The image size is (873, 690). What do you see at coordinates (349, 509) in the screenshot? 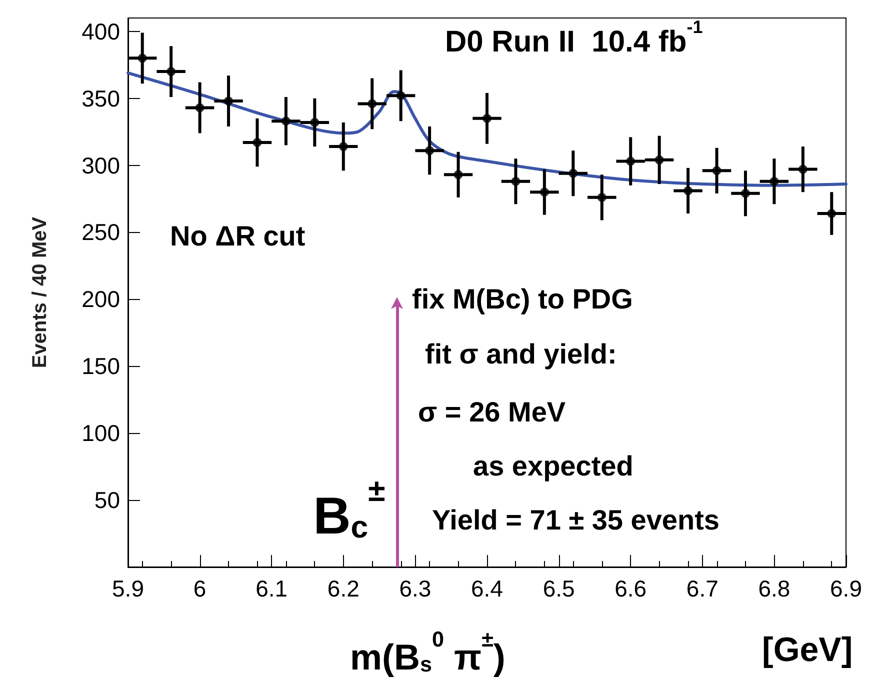
I see `ref-line-label: Bc±` at bounding box center [349, 509].